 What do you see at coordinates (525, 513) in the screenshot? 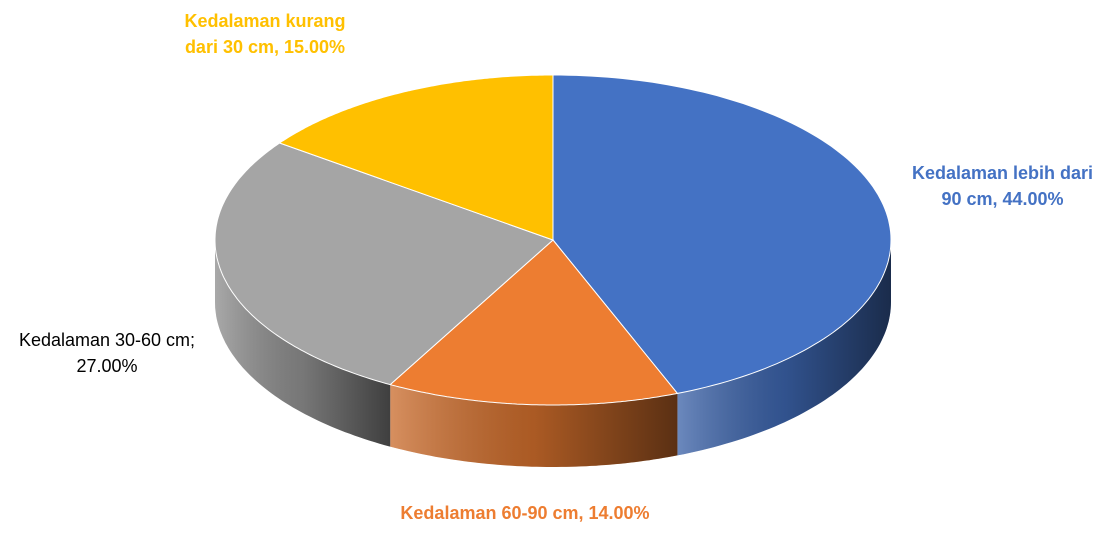
I see `data-label: Kedalaman 60-90 cm, 14.00%` at bounding box center [525, 513].